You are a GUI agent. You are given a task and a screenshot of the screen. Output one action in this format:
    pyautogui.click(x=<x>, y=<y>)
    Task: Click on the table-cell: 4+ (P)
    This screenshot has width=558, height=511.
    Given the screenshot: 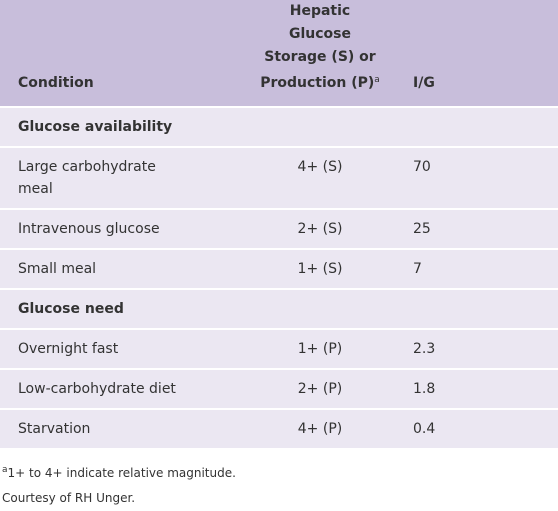 What is the action you would take?
    pyautogui.click(x=320, y=428)
    